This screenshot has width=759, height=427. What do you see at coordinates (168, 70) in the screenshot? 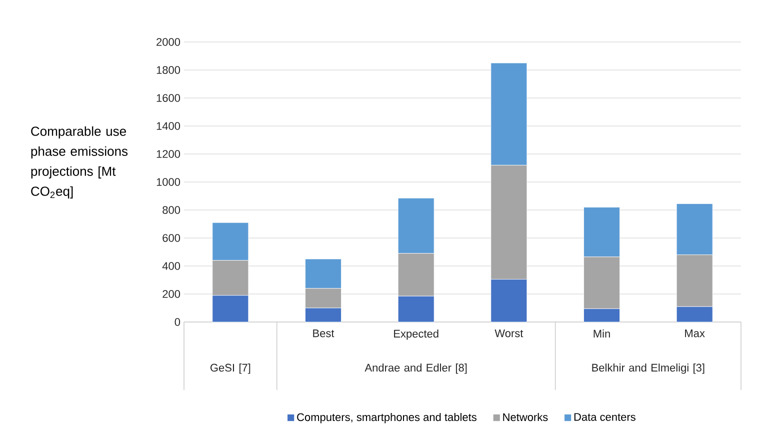
I see `y-tick-label: 1800` at bounding box center [168, 70].